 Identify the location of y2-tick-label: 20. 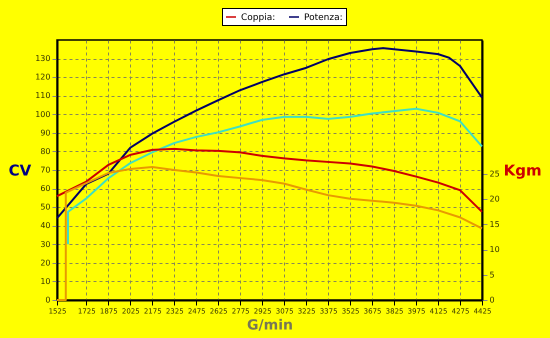
(495, 199).